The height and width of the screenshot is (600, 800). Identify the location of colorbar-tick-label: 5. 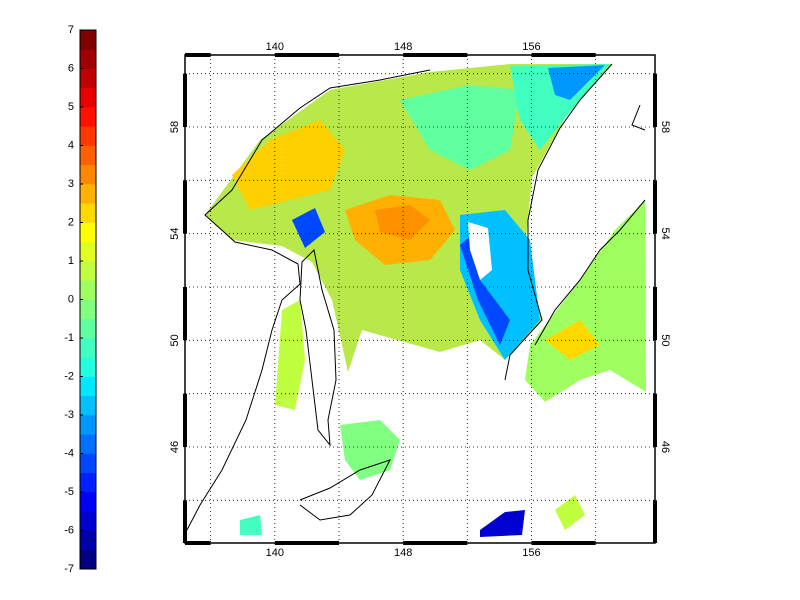
(71, 107).